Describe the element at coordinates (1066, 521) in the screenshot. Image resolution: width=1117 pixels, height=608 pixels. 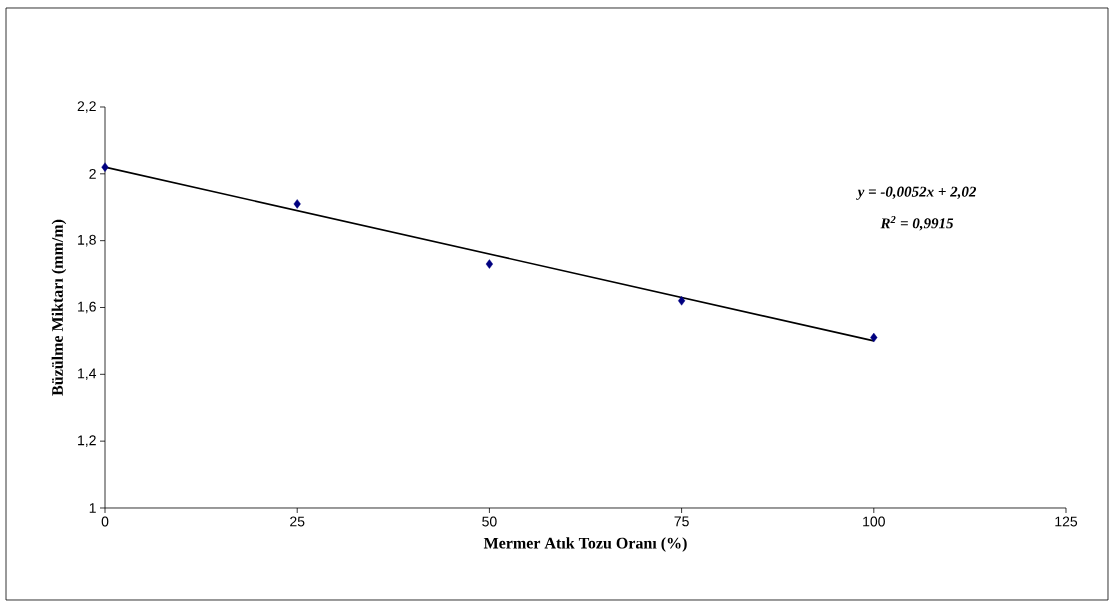
I see `x-tick-label: 125` at that location.